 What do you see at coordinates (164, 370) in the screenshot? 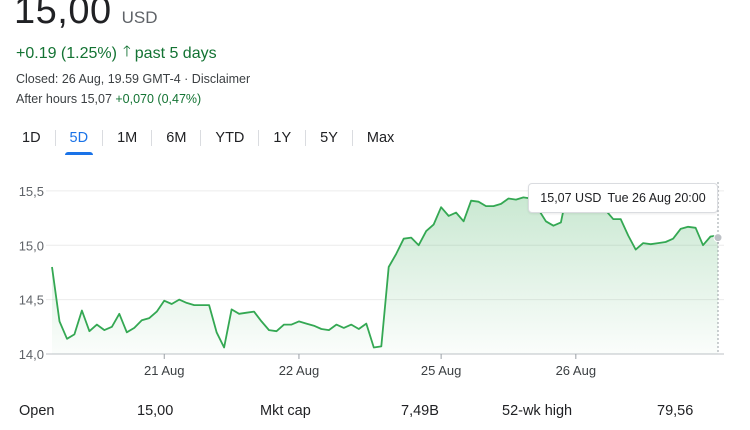
I see `x-tick-label: 21 Aug` at bounding box center [164, 370].